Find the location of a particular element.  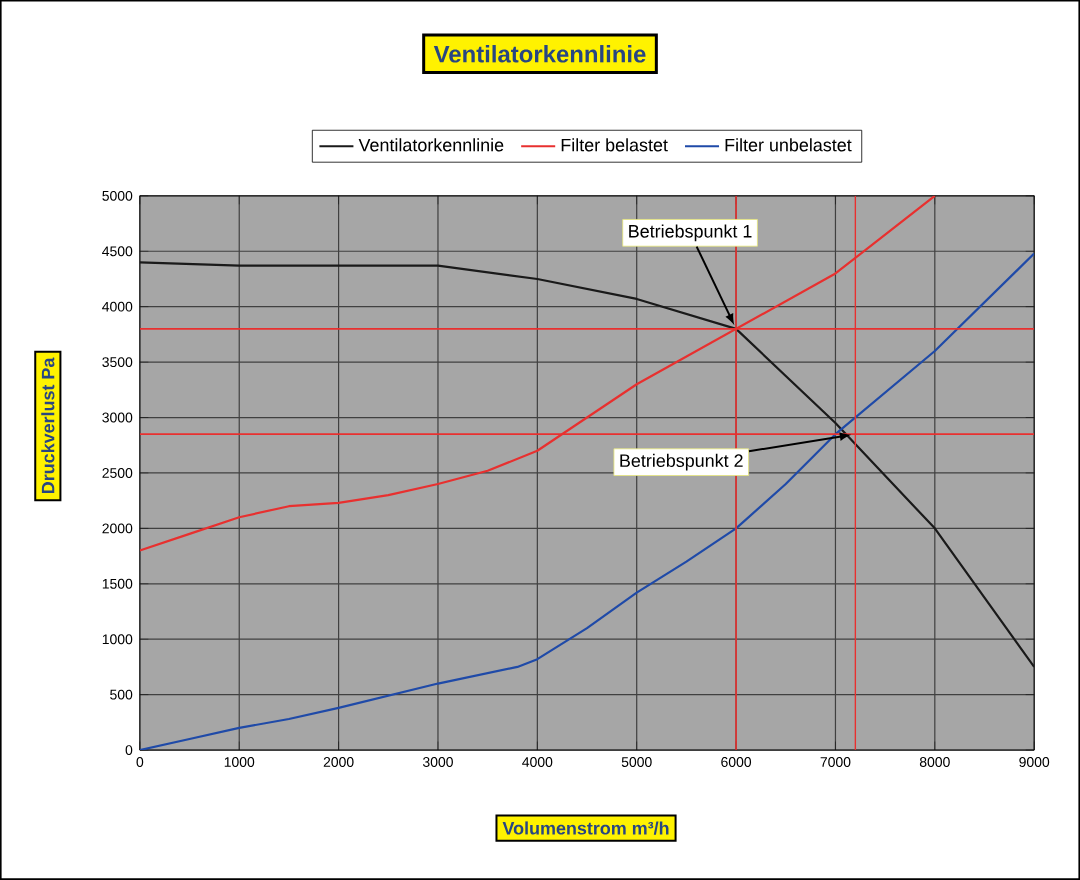

x-axis-title: Volumenstrom m³/h is located at coordinates (585, 828).